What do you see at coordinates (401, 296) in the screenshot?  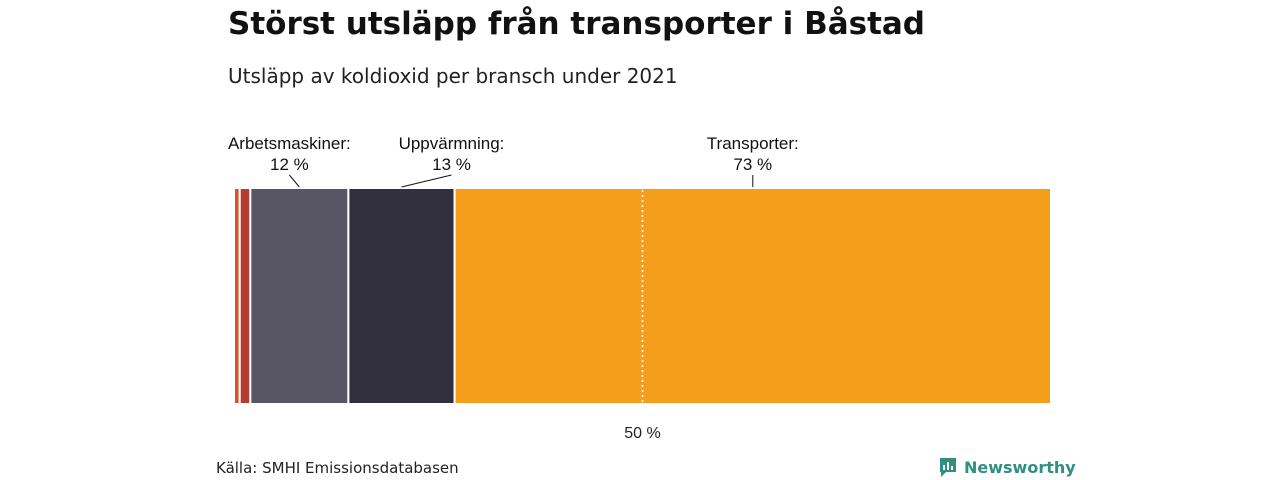 I see `bar-segment-uppvarmning` at bounding box center [401, 296].